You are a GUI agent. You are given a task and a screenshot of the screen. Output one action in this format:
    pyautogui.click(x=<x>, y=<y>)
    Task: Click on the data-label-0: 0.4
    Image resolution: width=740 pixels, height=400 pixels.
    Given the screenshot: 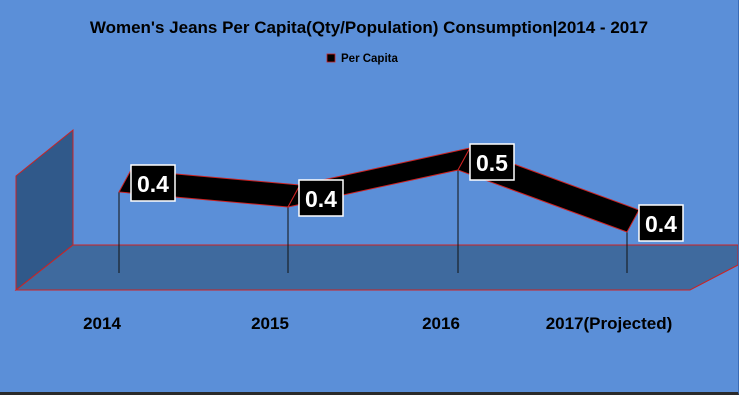 What is the action you would take?
    pyautogui.click(x=153, y=184)
    